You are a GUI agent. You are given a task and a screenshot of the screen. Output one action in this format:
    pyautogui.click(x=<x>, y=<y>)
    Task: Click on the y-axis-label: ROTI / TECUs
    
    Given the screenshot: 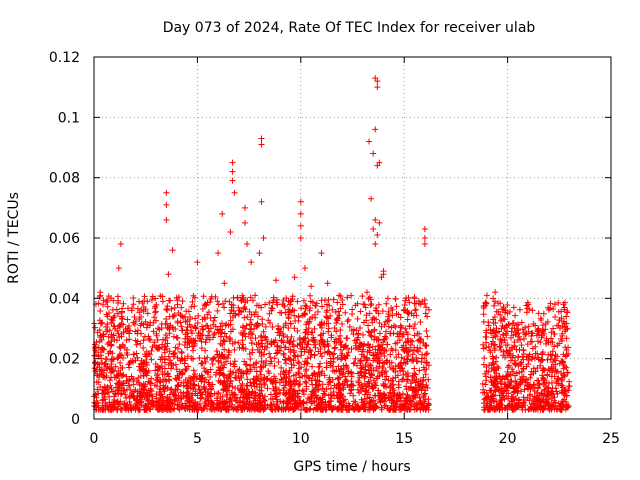 What is the action you would take?
    pyautogui.click(x=14, y=238)
    